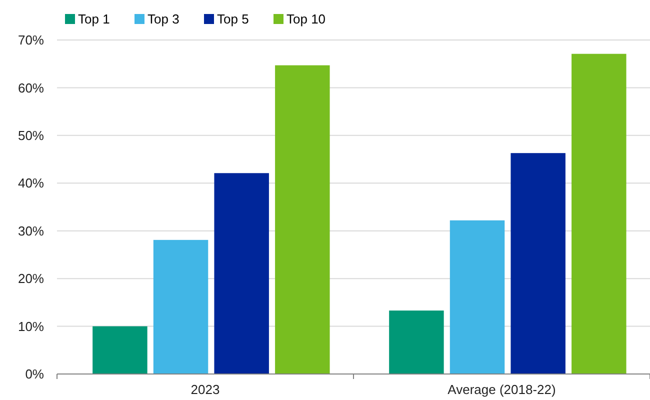 The width and height of the screenshot is (650, 400). What do you see at coordinates (233, 19) in the screenshot?
I see `legend-label: Top 5` at bounding box center [233, 19].